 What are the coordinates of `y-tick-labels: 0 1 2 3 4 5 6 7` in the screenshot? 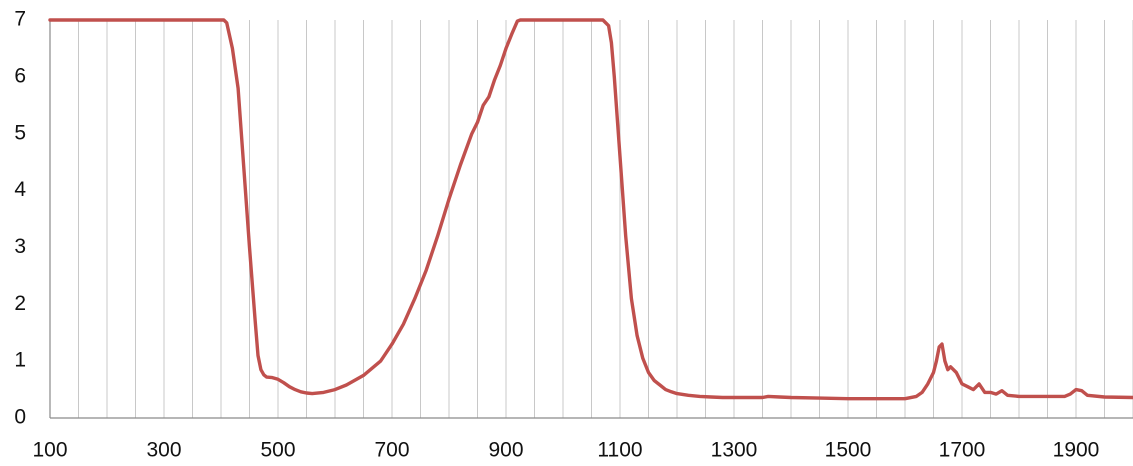 It's located at (20, 218).